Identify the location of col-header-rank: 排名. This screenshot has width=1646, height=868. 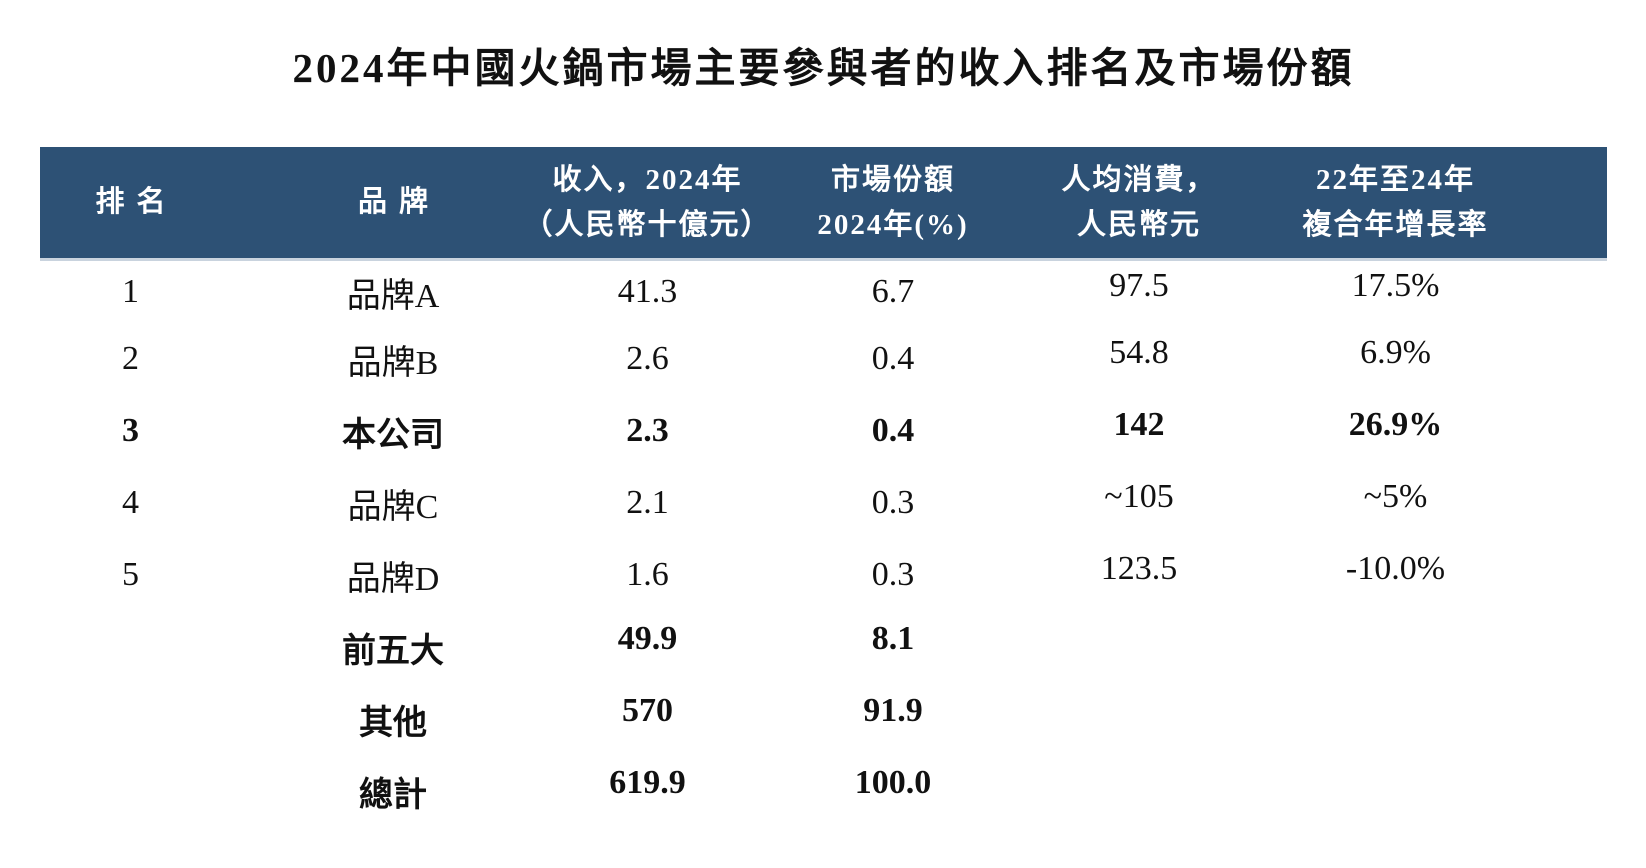
(151, 204).